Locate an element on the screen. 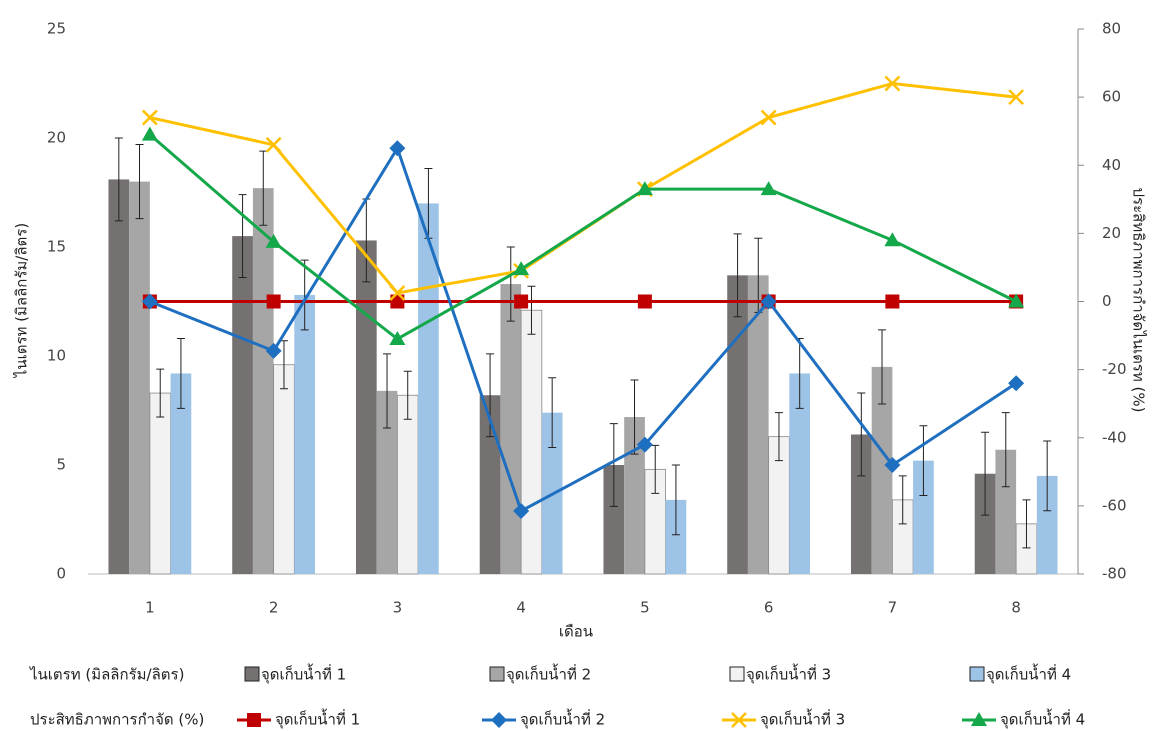 The width and height of the screenshot is (1155, 731). legend-label: จุดเก็บน้ำที่ 1 is located at coordinates (303, 674).